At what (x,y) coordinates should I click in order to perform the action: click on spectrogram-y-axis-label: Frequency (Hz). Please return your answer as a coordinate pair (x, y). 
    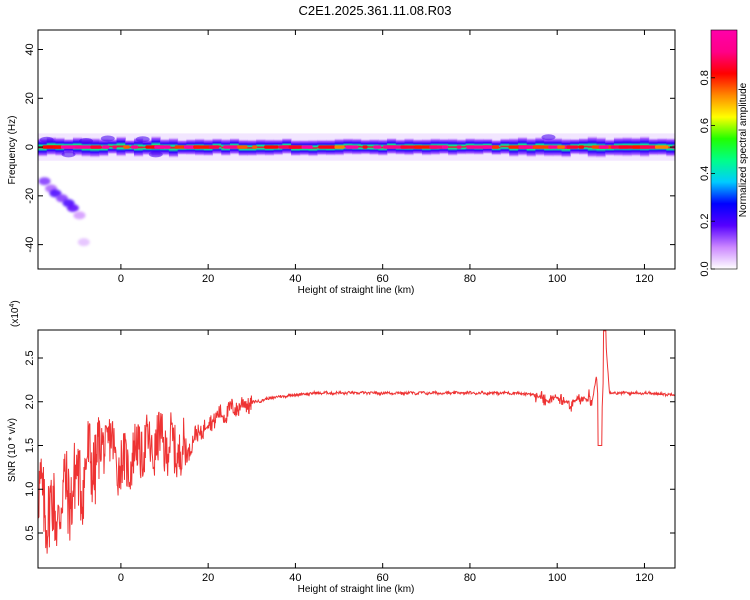
    Looking at the image, I should click on (12, 150).